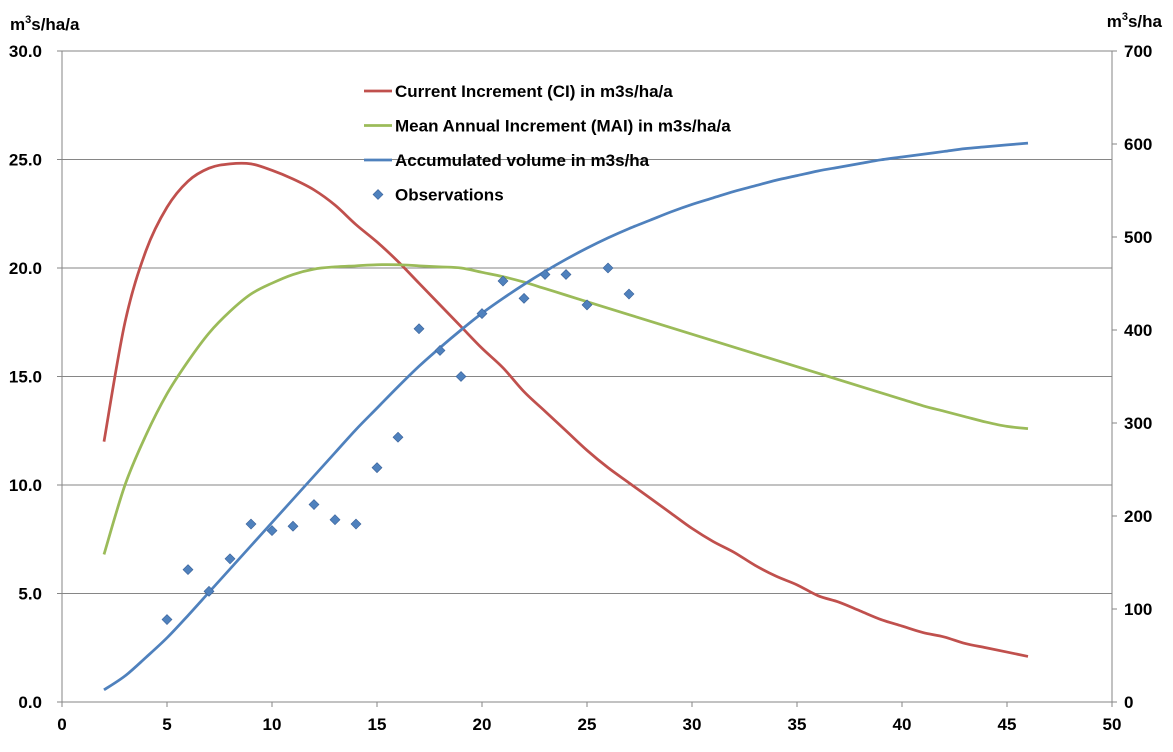 This screenshot has width=1173, height=752. What do you see at coordinates (1135, 21) in the screenshot?
I see `right-axis-unit: m3s/ha` at bounding box center [1135, 21].